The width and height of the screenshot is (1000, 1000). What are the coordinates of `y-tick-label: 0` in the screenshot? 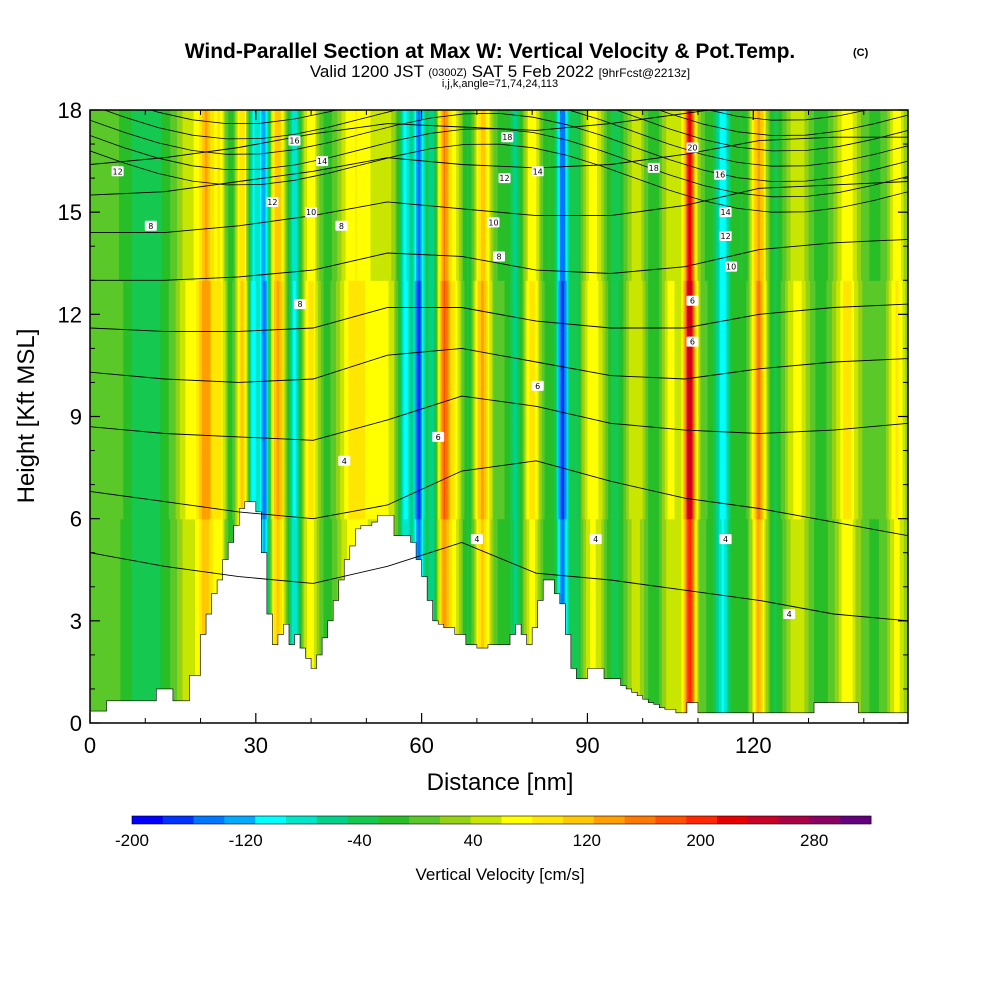 It's located at (76, 723).